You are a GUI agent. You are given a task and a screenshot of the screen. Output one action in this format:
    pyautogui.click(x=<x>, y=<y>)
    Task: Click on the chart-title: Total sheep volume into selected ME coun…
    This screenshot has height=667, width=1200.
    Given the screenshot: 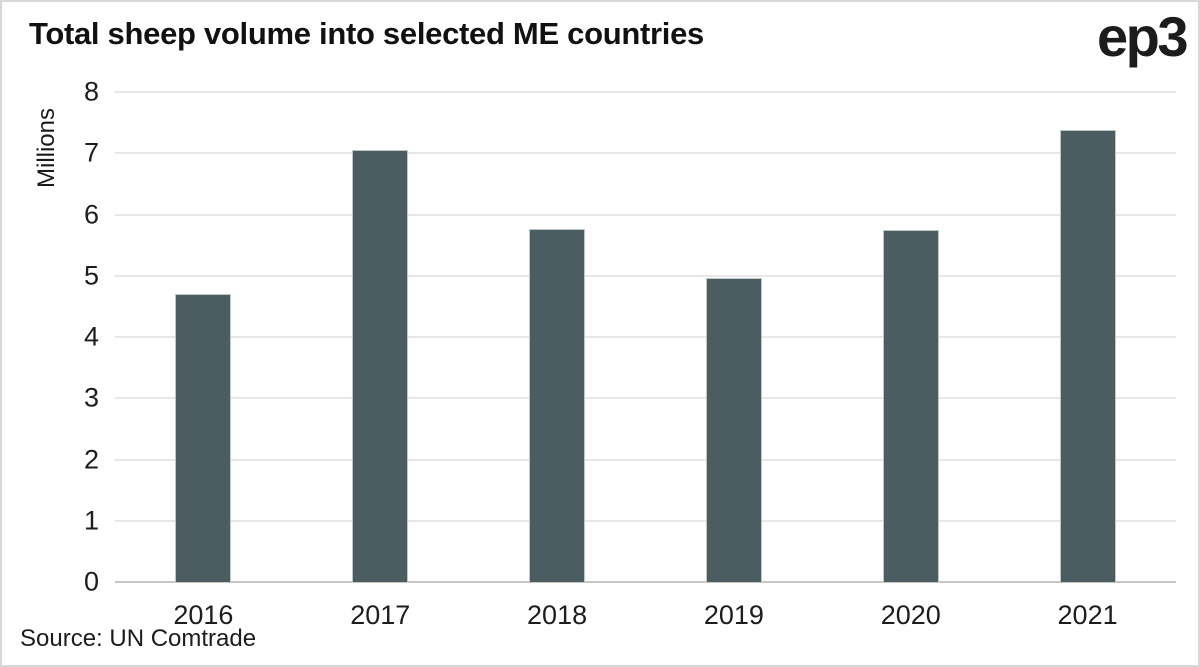 What is the action you would take?
    pyautogui.click(x=366, y=33)
    